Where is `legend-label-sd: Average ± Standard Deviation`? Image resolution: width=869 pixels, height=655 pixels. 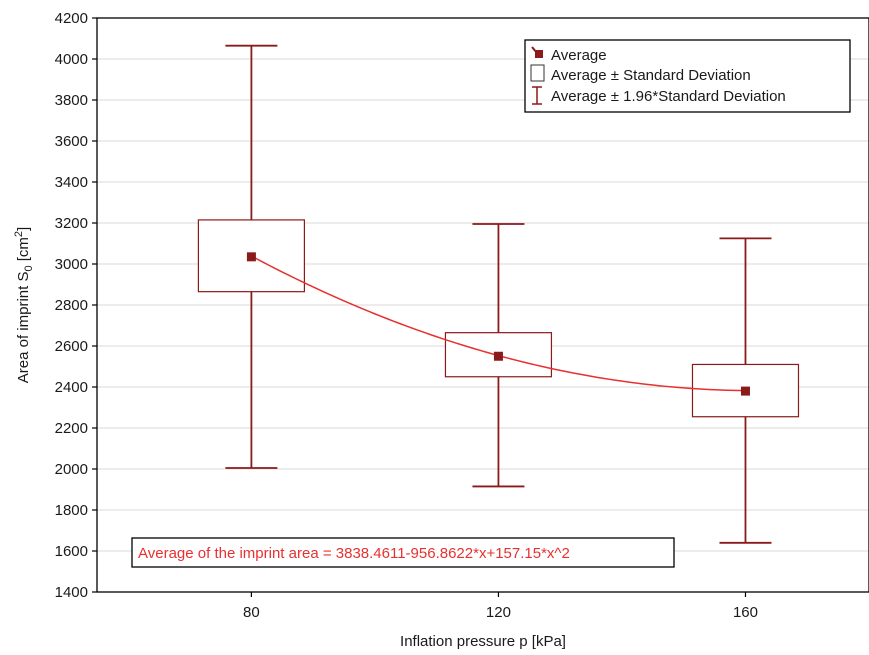
legend-label-sd: Average ± Standard Deviation is located at coordinates (651, 75).